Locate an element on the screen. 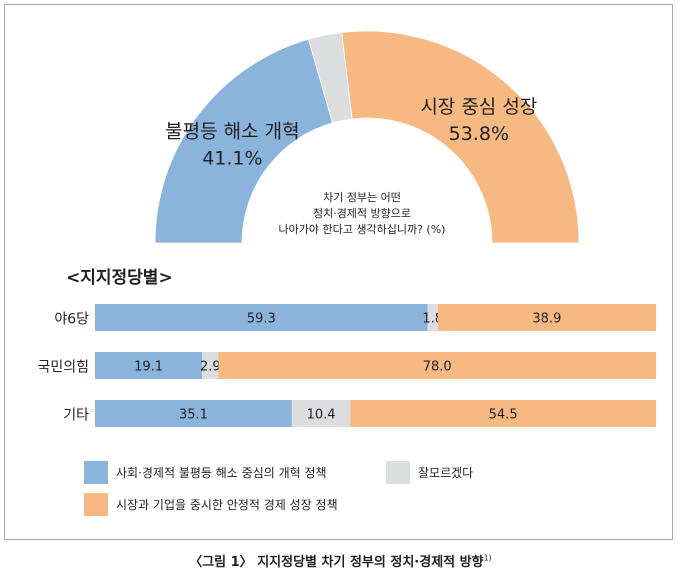 The width and height of the screenshot is (681, 581). bar-value-label-2-1: 10.4 is located at coordinates (321, 415).